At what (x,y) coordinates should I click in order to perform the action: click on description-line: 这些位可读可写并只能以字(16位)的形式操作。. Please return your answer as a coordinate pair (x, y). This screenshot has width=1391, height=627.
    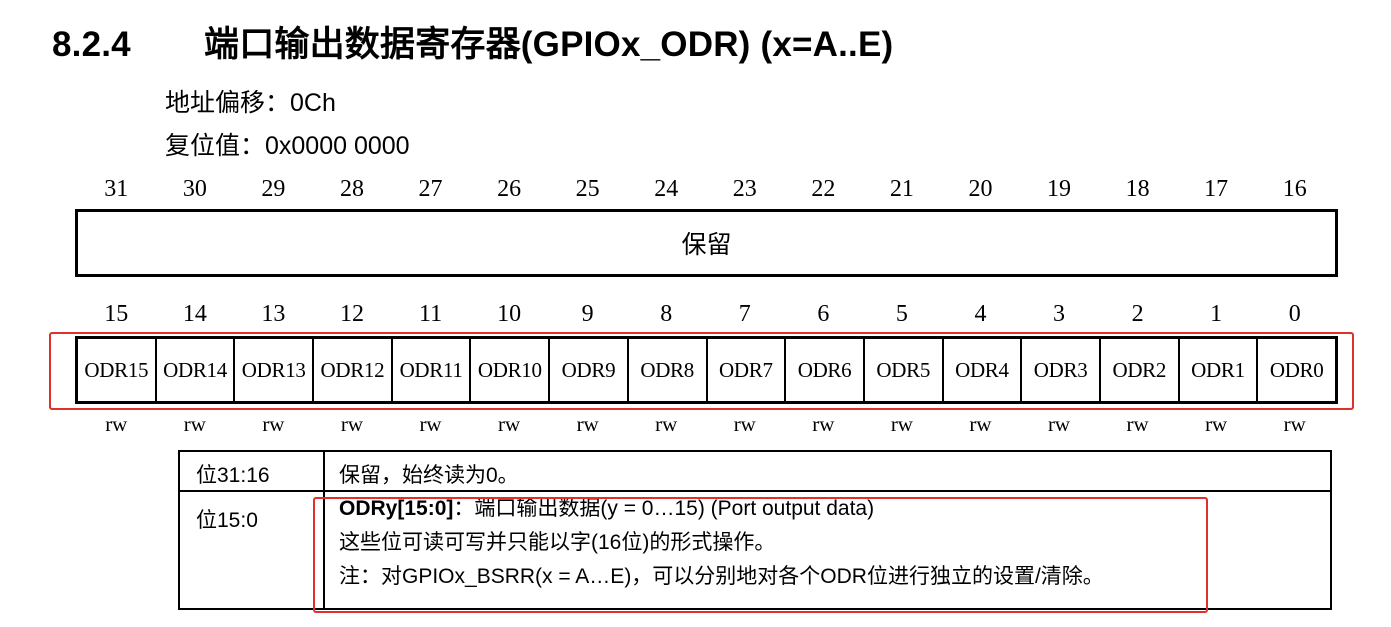
    Looking at the image, I should click on (557, 542).